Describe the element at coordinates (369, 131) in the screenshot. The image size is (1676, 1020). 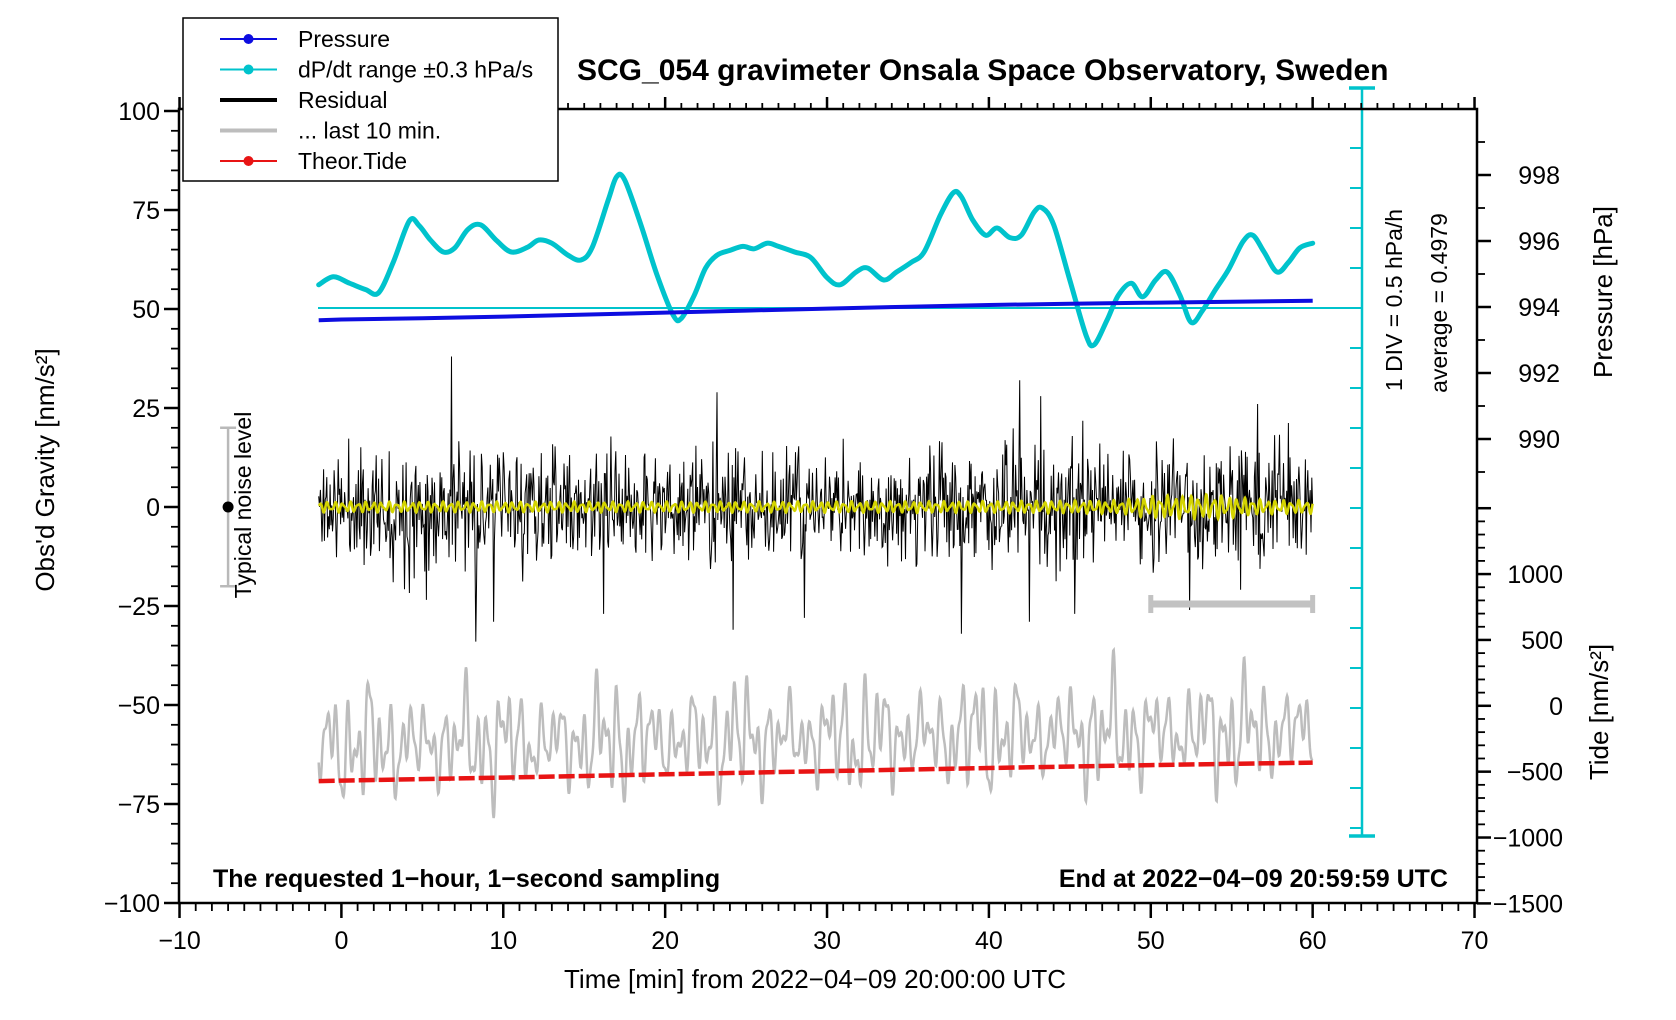
I see `legend-item-label: ... last 10 min.` at that location.